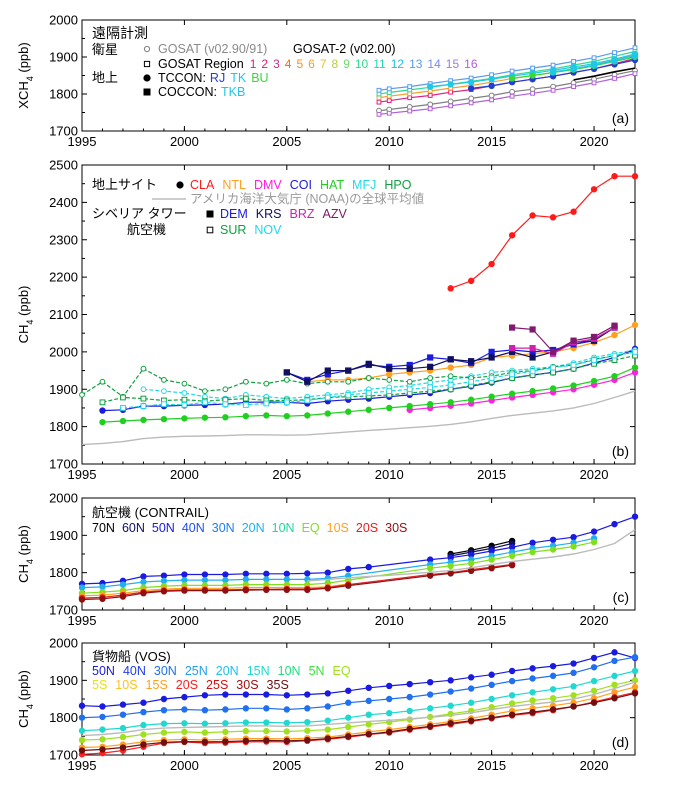 The width and height of the screenshot is (680, 809). I want to click on legend-gosat-region: GOSAT Region, so click(201, 64).